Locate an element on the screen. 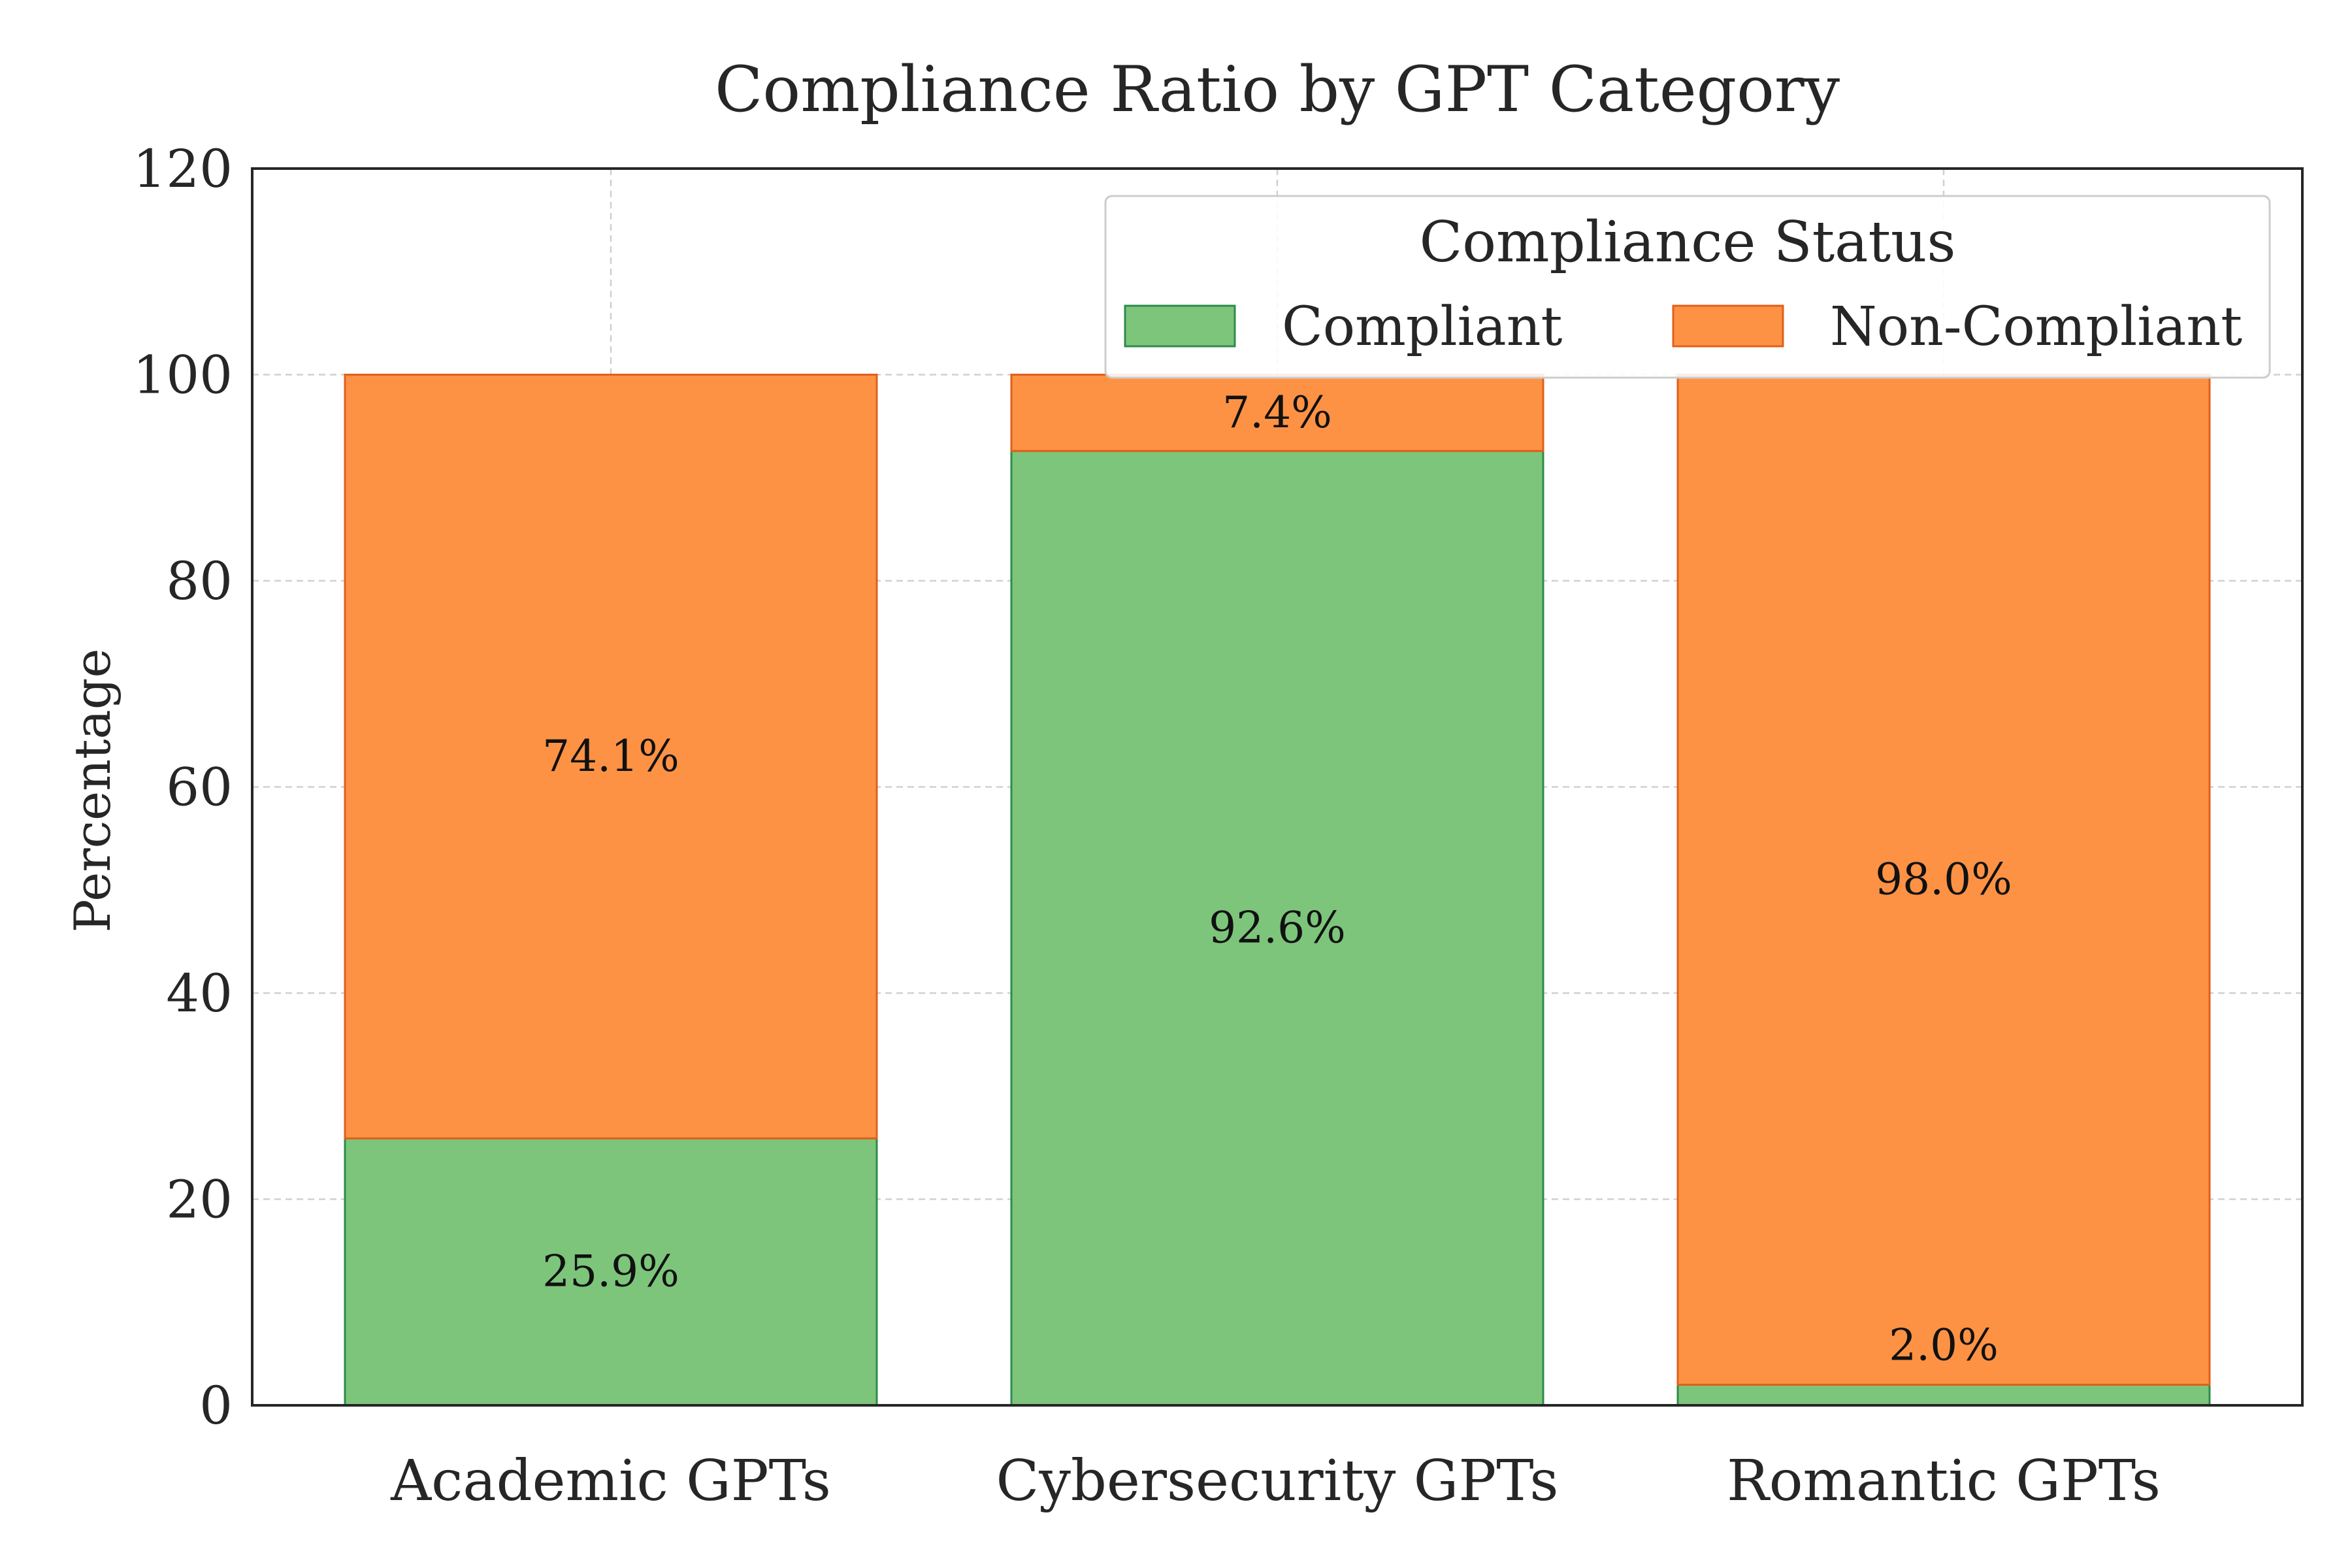 The width and height of the screenshot is (2352, 1568). y-tick-label: 20 is located at coordinates (199, 1199).